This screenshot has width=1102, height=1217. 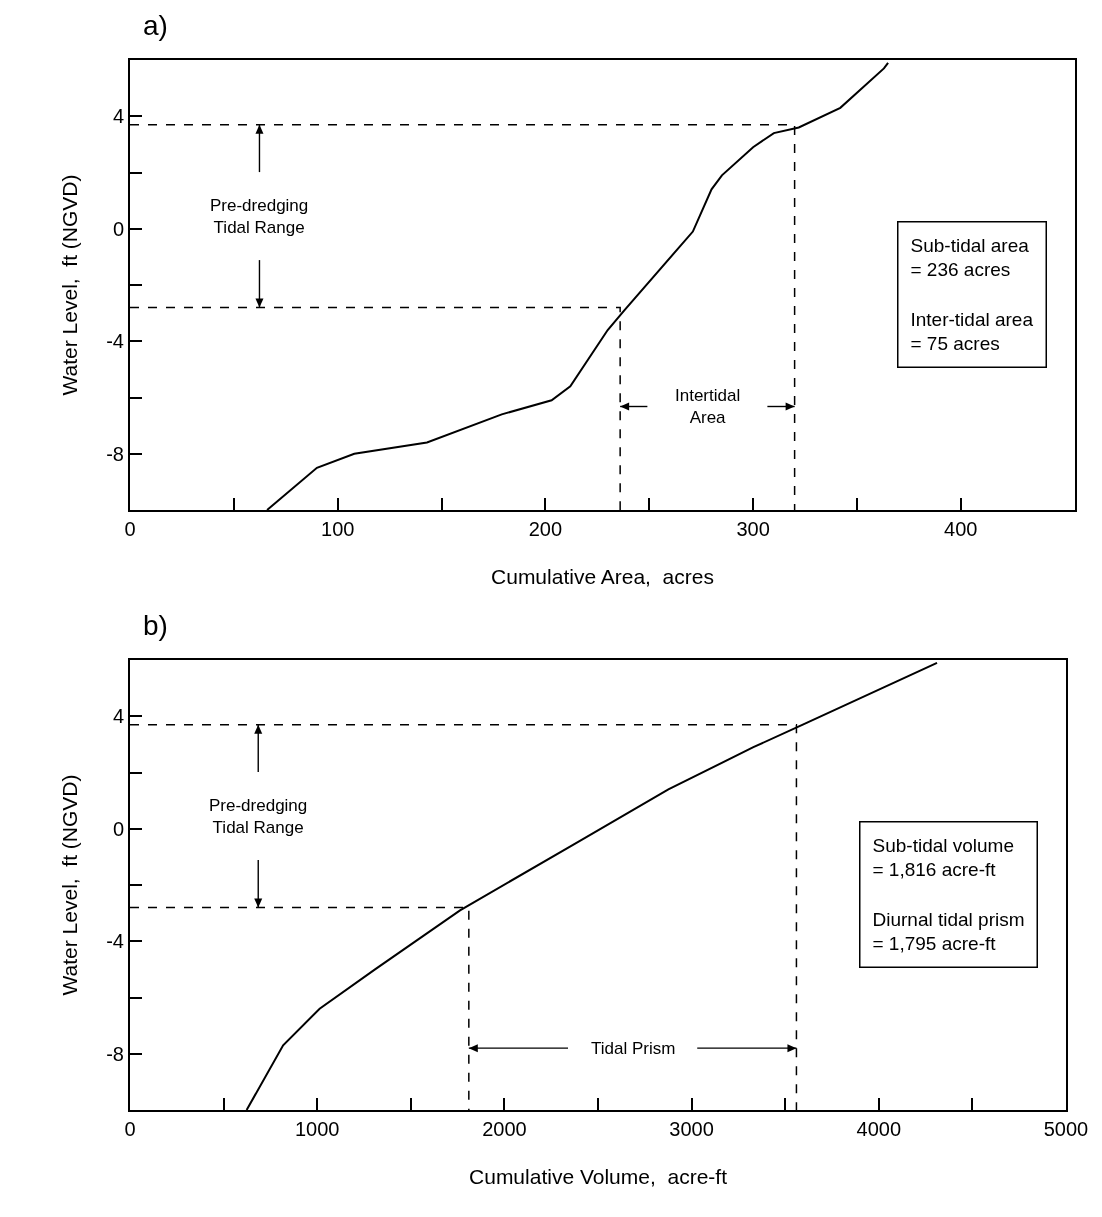 I want to click on x-axis-title: Cumulative Volume, acre-ft, so click(x=598, y=1176).